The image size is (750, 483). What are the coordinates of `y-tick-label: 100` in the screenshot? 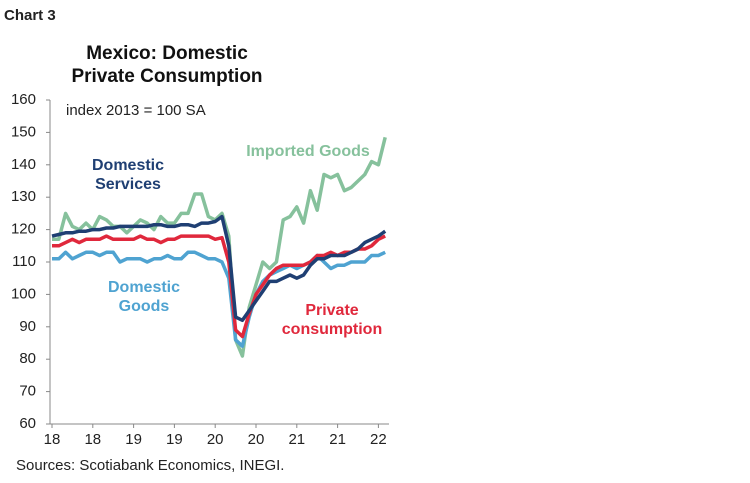 It's located at (23, 293).